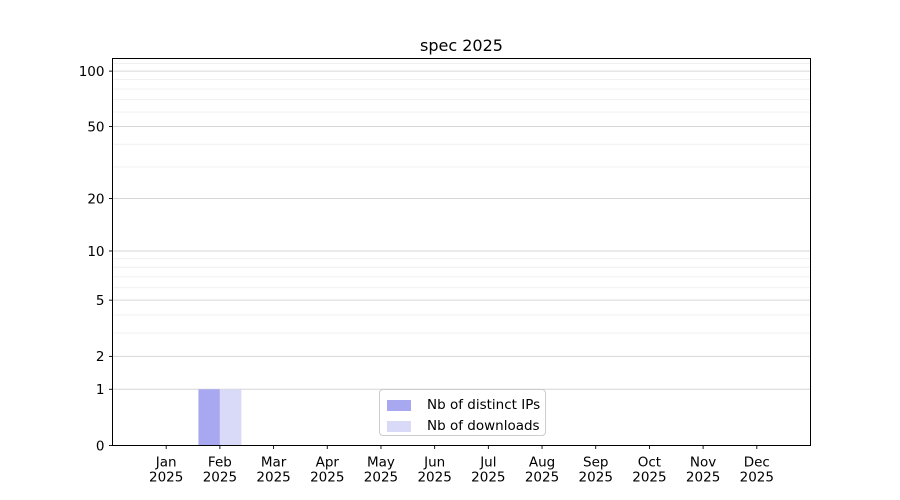  What do you see at coordinates (487, 463) in the screenshot?
I see `x-tick-label-month: Jul` at bounding box center [487, 463].